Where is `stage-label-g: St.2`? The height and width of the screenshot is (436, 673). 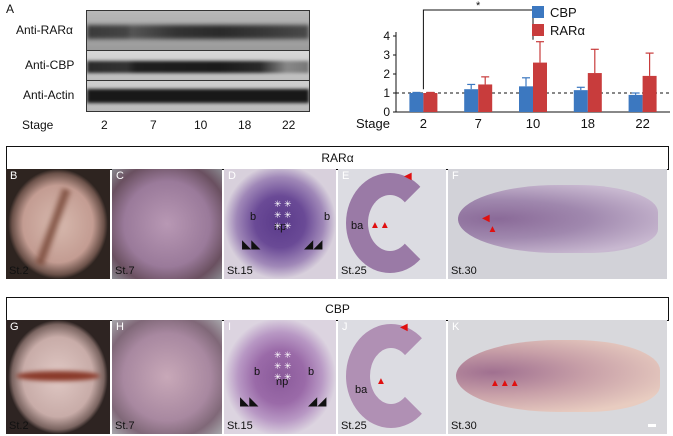
stage-label-g: St.2 is located at coordinates (19, 426).